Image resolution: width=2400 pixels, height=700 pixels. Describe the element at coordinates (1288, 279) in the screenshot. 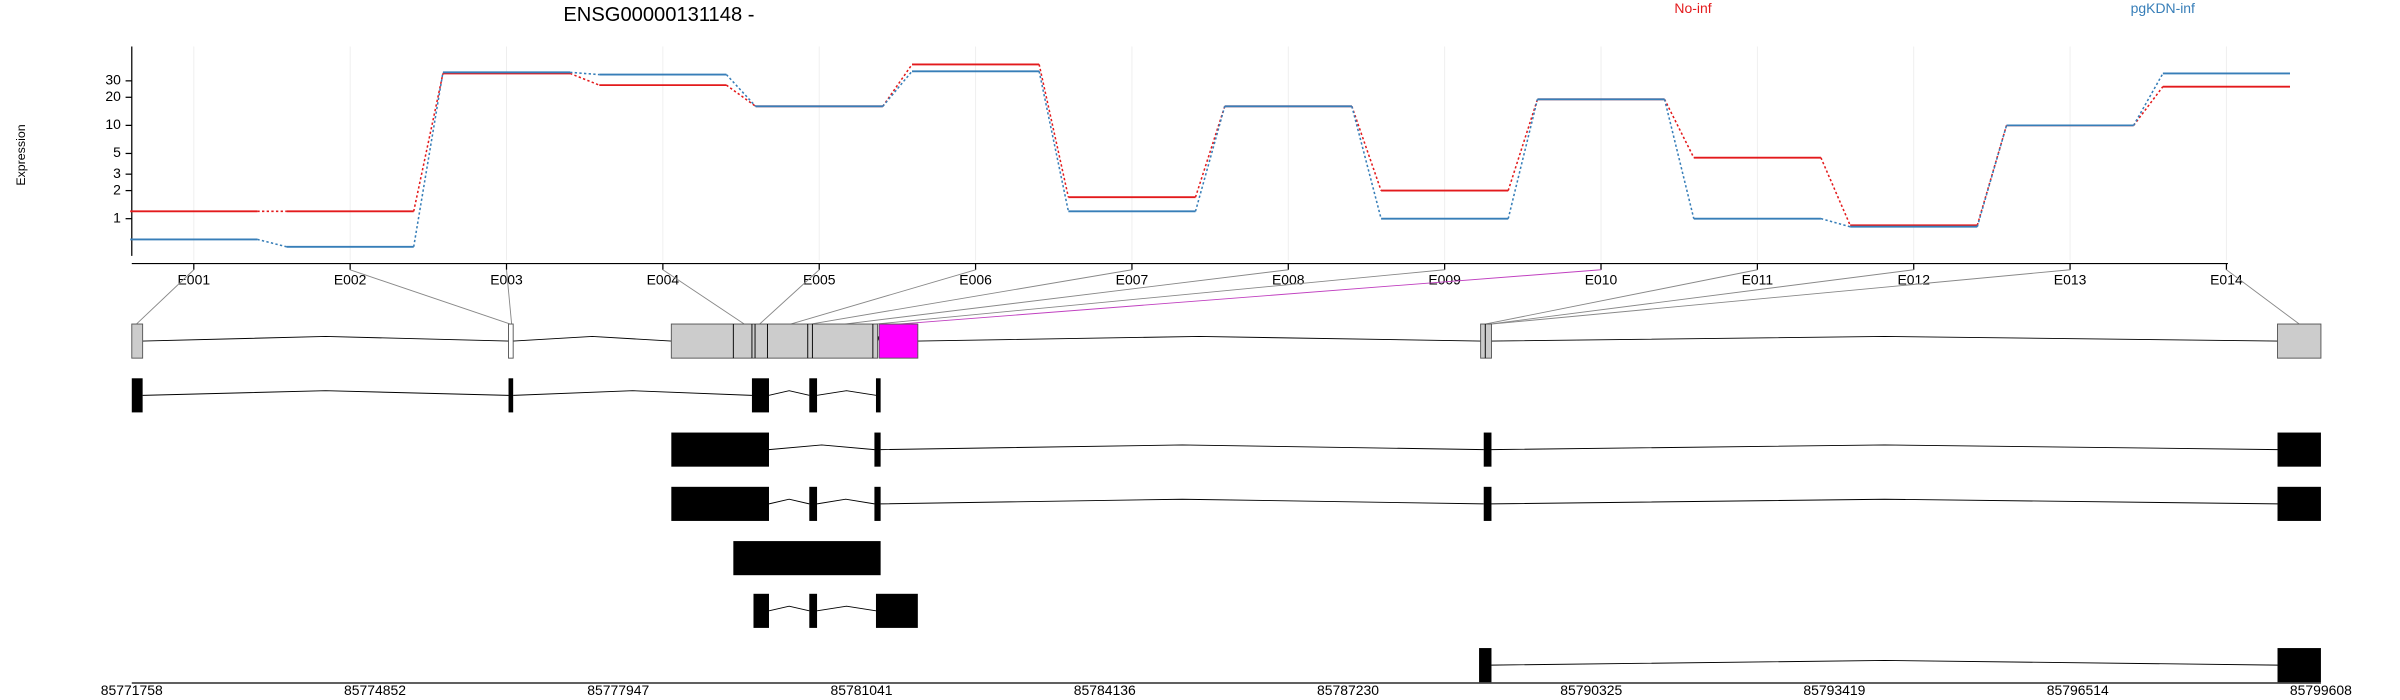

I see `x-tick-label: E008` at that location.